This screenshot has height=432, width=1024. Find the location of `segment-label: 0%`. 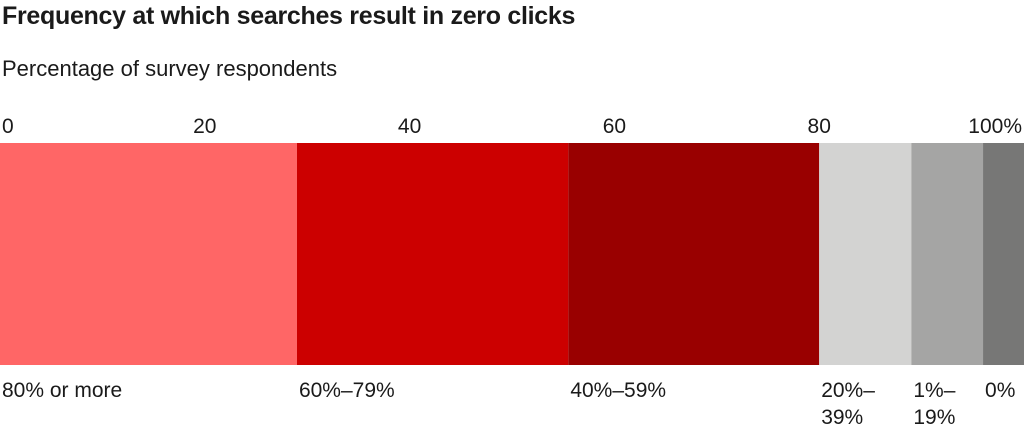

segment-label: 0% is located at coordinates (1000, 390).